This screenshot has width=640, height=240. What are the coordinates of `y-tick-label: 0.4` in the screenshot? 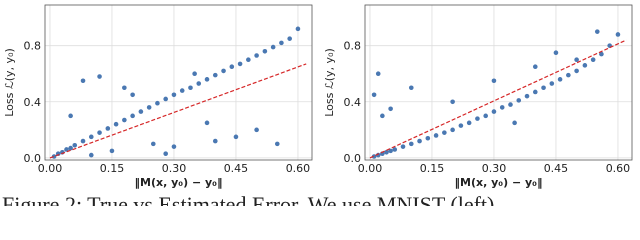 It's located at (33, 102).